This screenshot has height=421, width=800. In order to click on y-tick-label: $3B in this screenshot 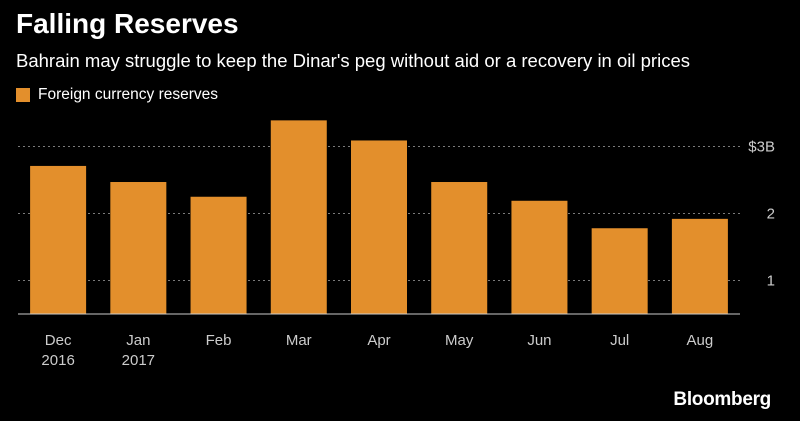, I will do `click(761, 147)`.